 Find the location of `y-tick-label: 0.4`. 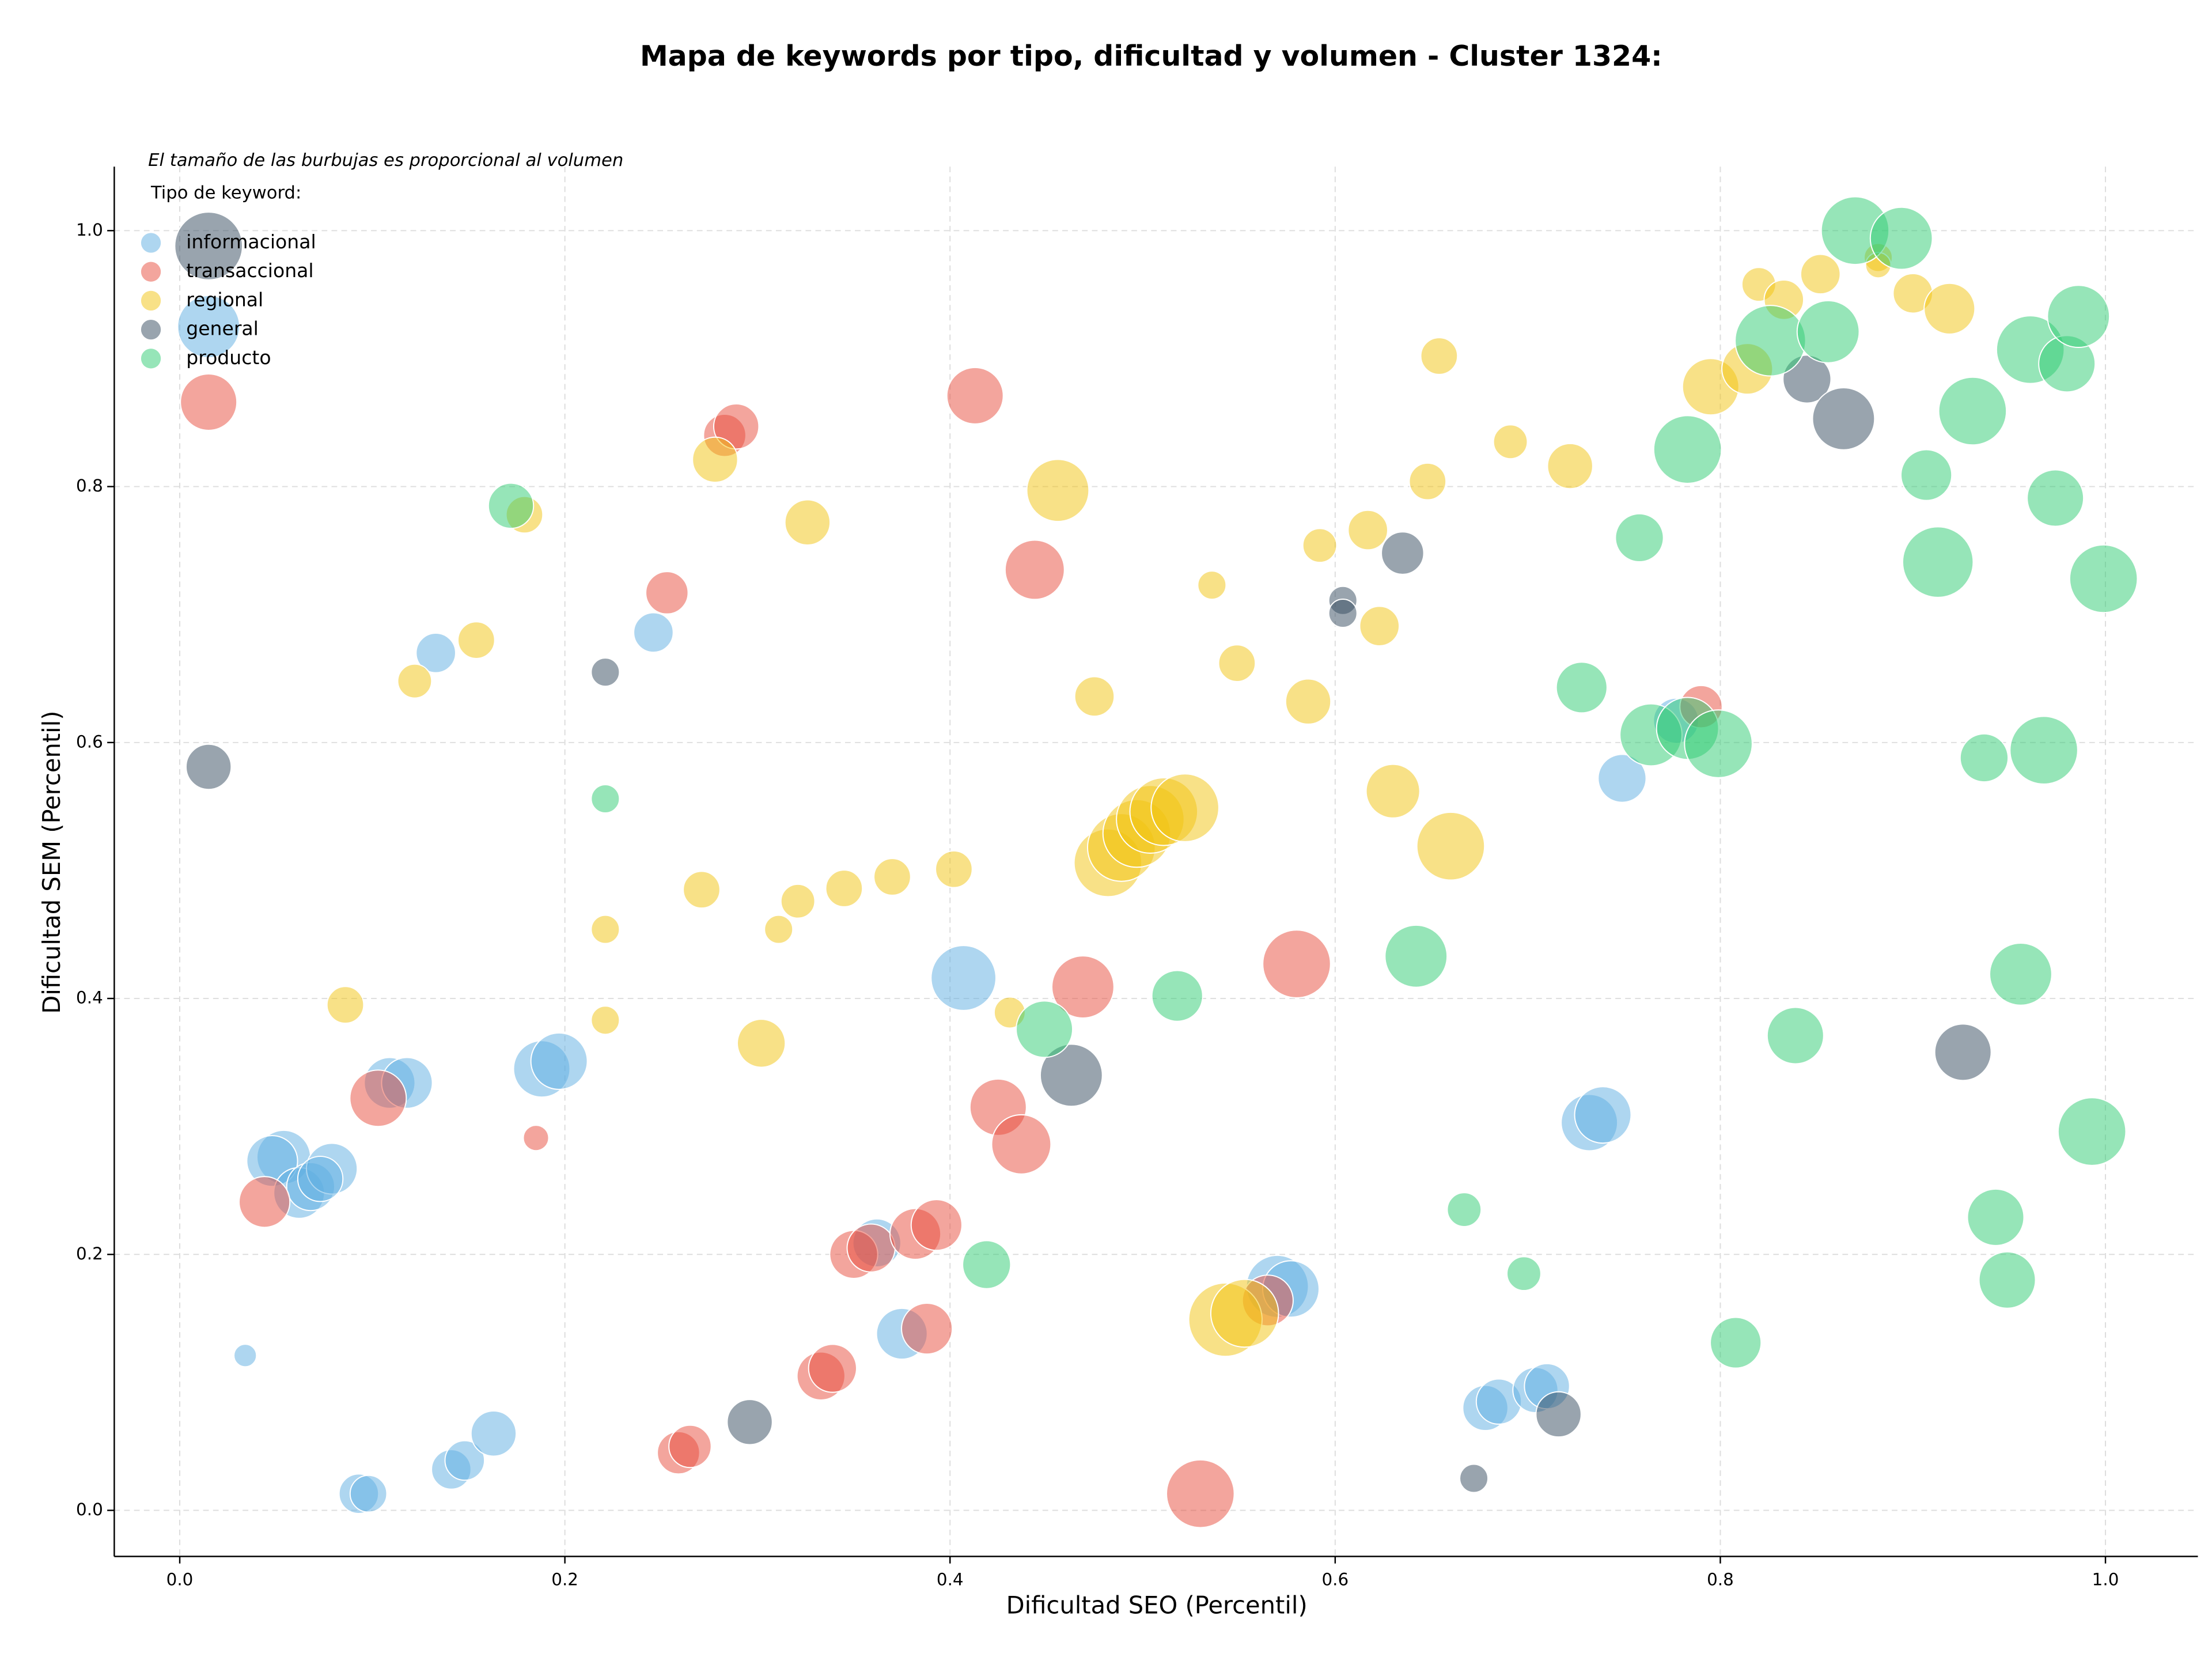

y-tick-label: 0.4 is located at coordinates (89, 998).